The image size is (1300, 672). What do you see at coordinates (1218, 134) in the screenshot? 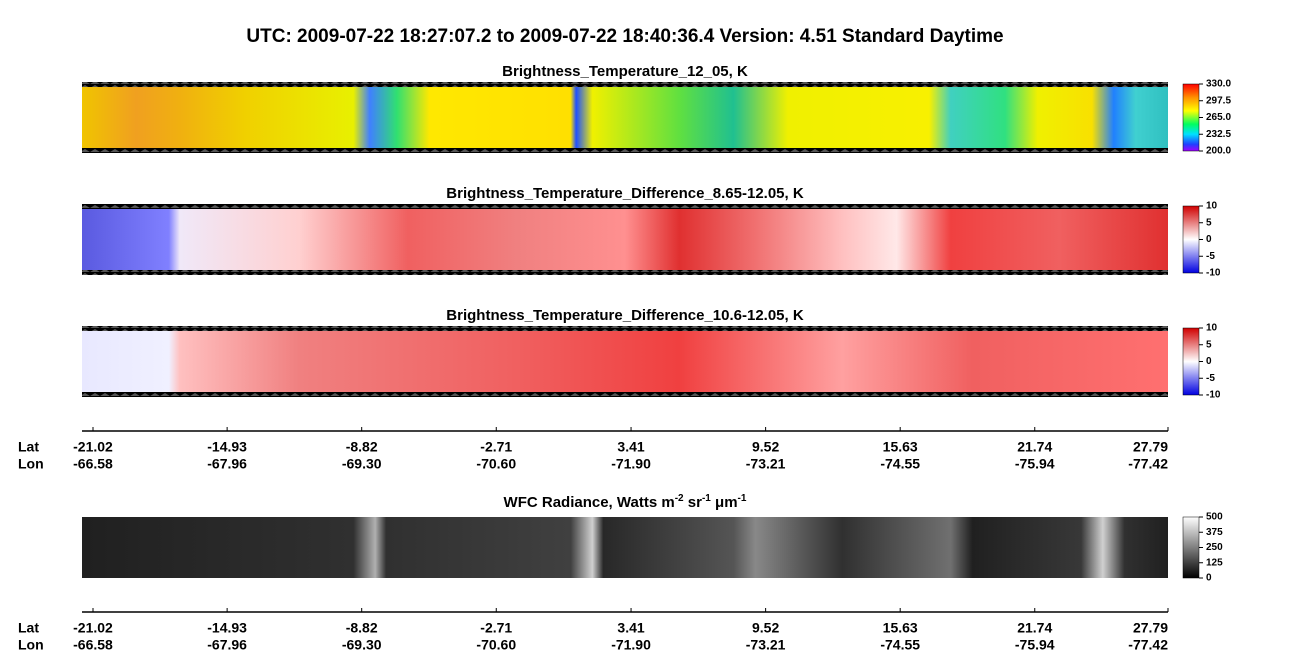
I see `colorbar-tick-label: 232.5` at bounding box center [1218, 134].